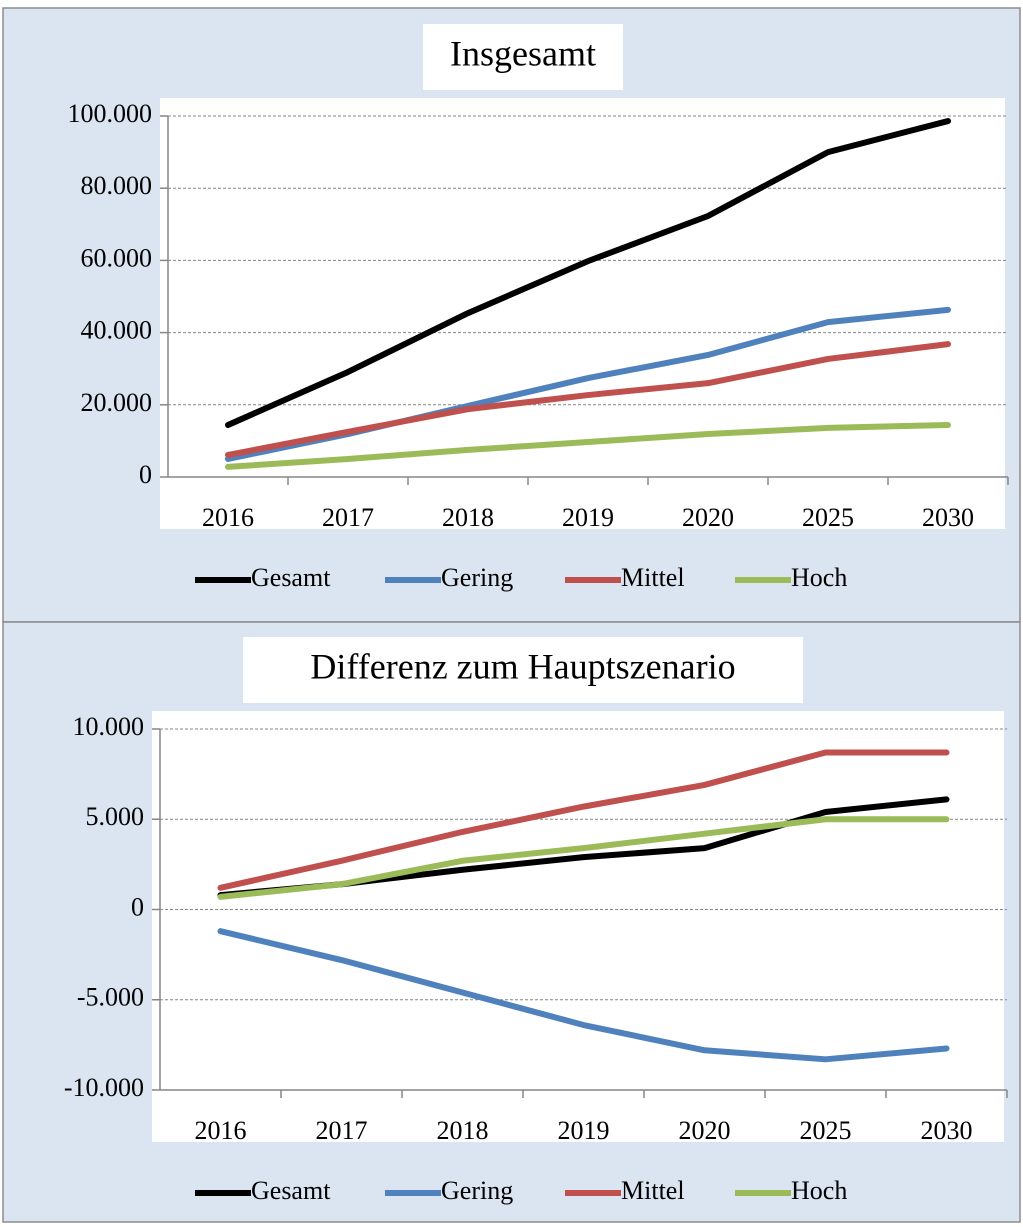  Describe the element at coordinates (110, 113) in the screenshot. I see `y-tick-label: 100.000` at that location.